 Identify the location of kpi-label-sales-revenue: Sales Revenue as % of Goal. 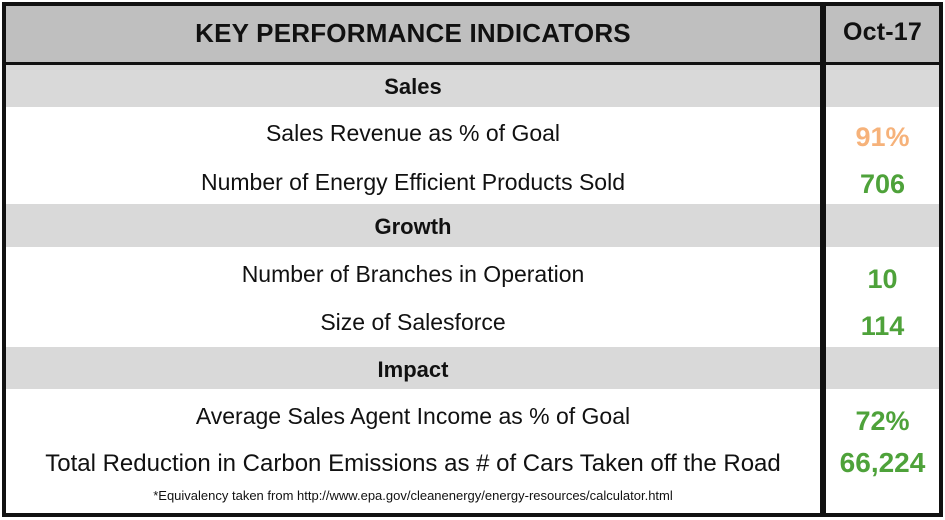
(413, 133).